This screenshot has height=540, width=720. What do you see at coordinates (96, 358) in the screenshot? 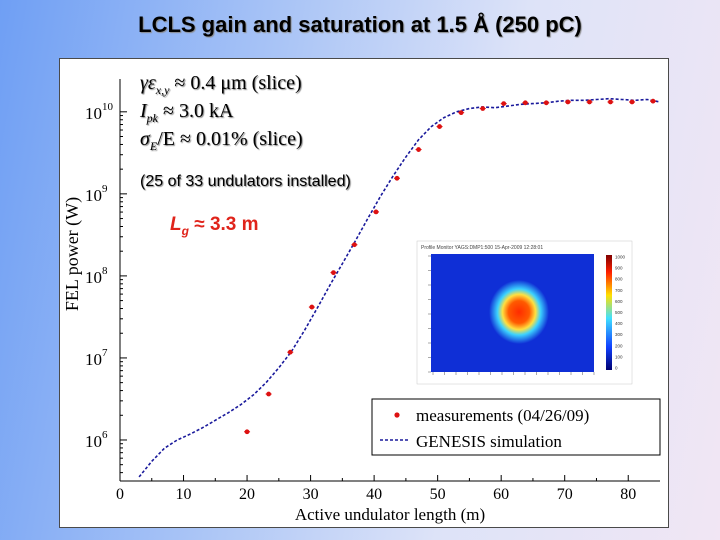
I see `y-tick-label: 10⁷` at bounding box center [96, 358].